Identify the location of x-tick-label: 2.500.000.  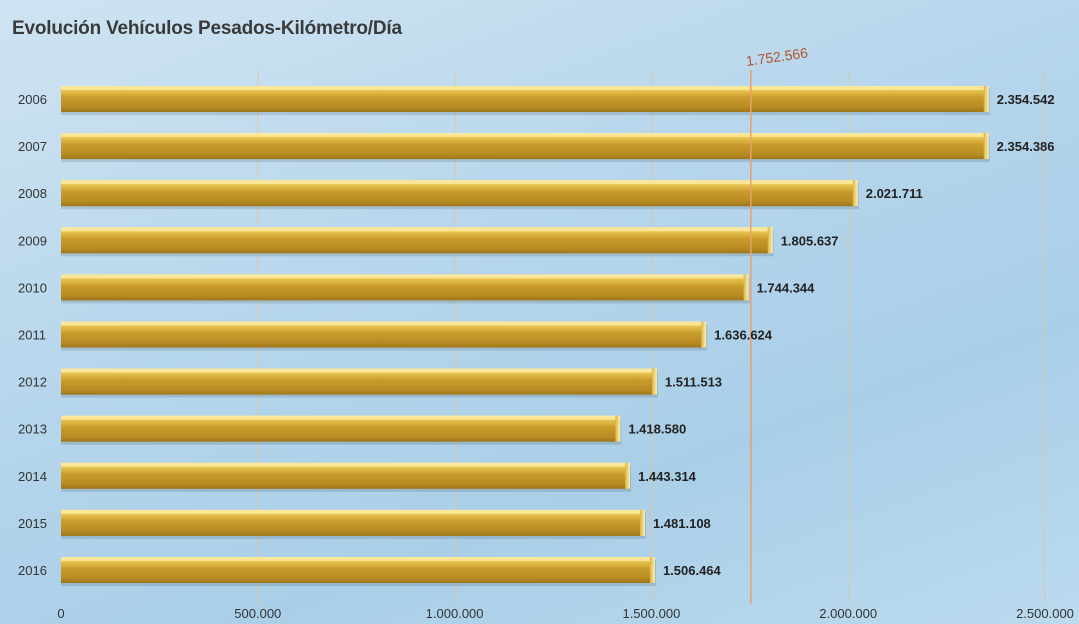
(1045, 613).